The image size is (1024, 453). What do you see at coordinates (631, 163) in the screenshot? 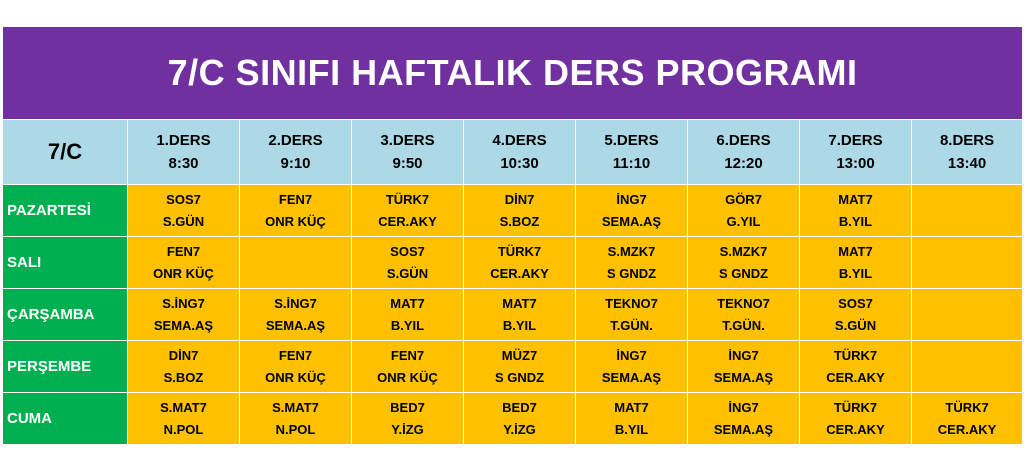
I see `period-time: 11:10` at bounding box center [631, 163].